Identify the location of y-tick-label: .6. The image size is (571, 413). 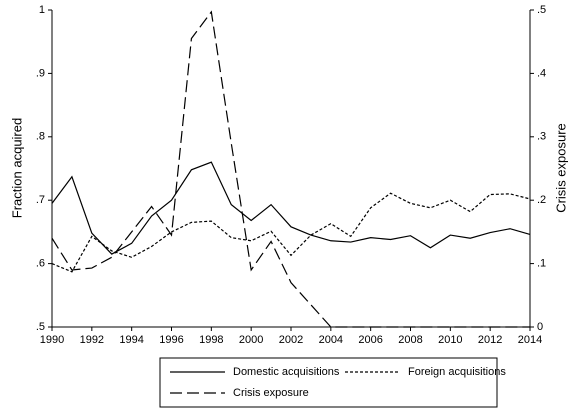
(40, 264).